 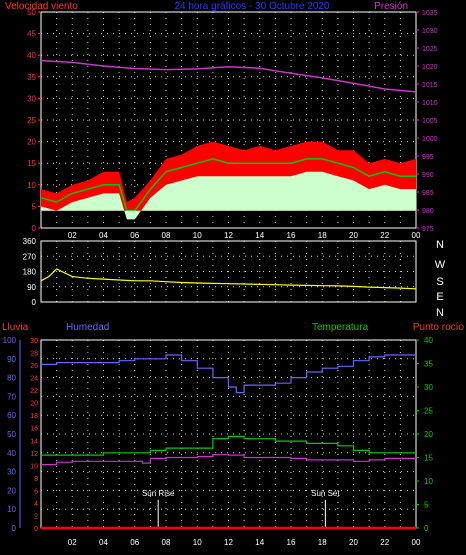 I want to click on x-tick-label: 20, so click(x=353, y=235).